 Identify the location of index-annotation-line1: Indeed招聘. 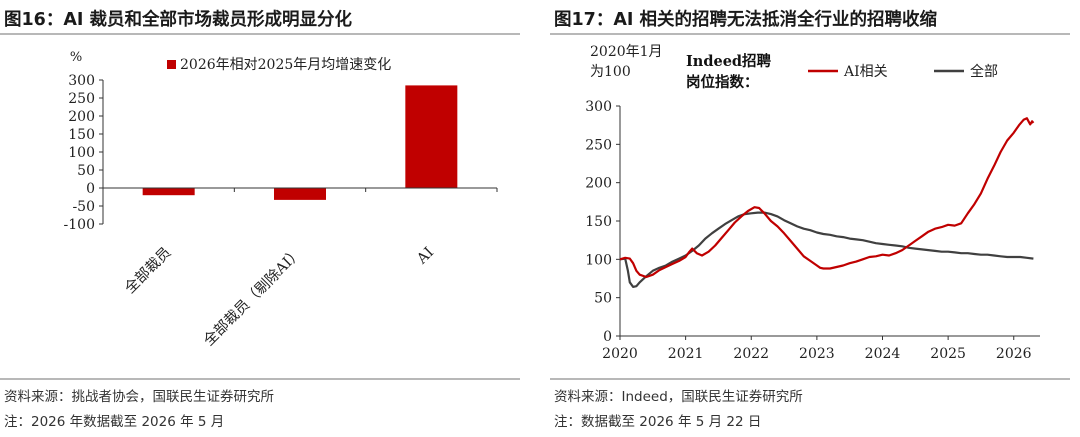
(729, 61).